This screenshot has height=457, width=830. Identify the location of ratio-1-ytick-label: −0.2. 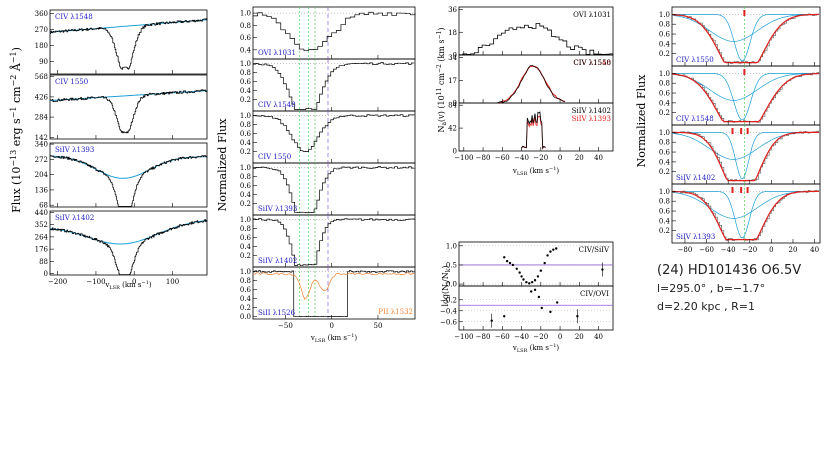
(448, 300).